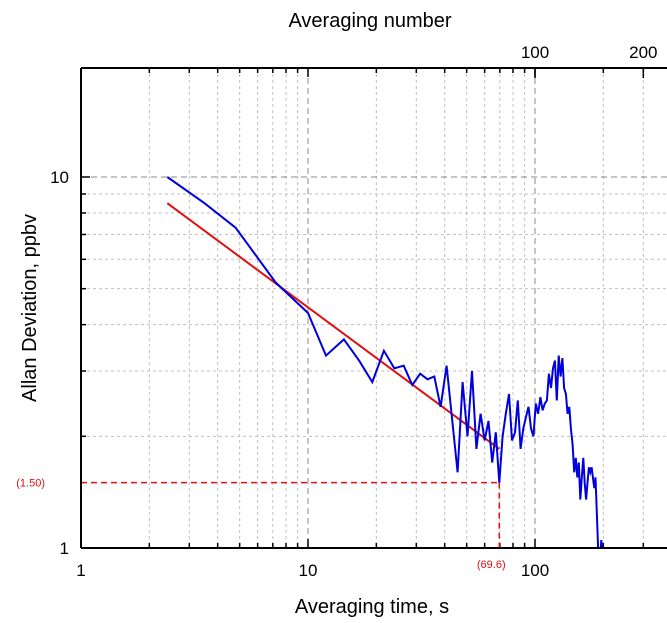 Image resolution: width=667 pixels, height=623 pixels. Describe the element at coordinates (80, 570) in the screenshot. I see `x-tick-label: 1` at that location.